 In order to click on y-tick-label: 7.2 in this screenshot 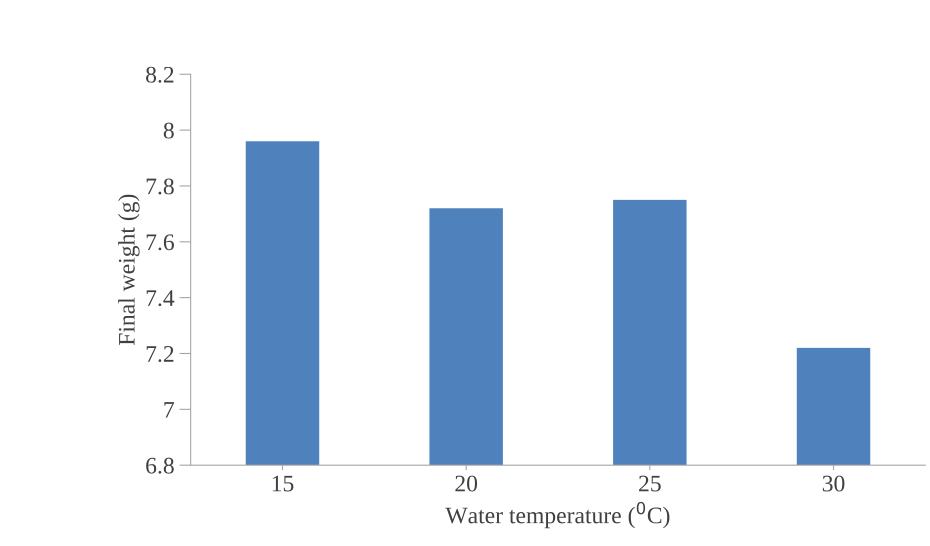, I will do `click(160, 354)`.